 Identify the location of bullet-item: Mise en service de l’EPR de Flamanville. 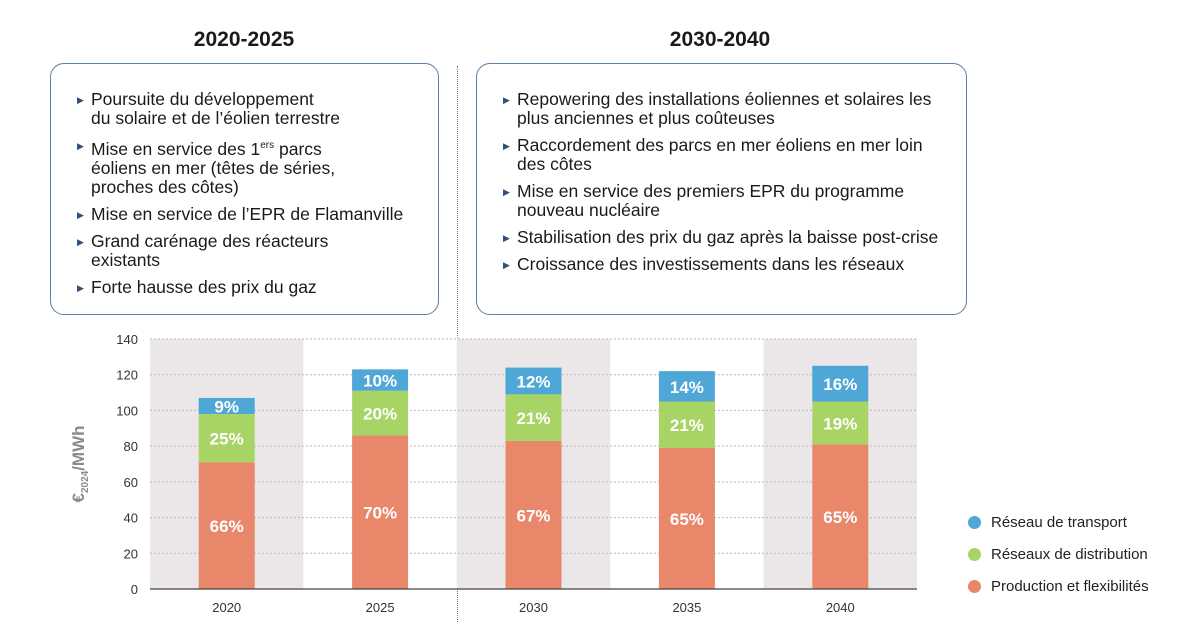
(247, 214).